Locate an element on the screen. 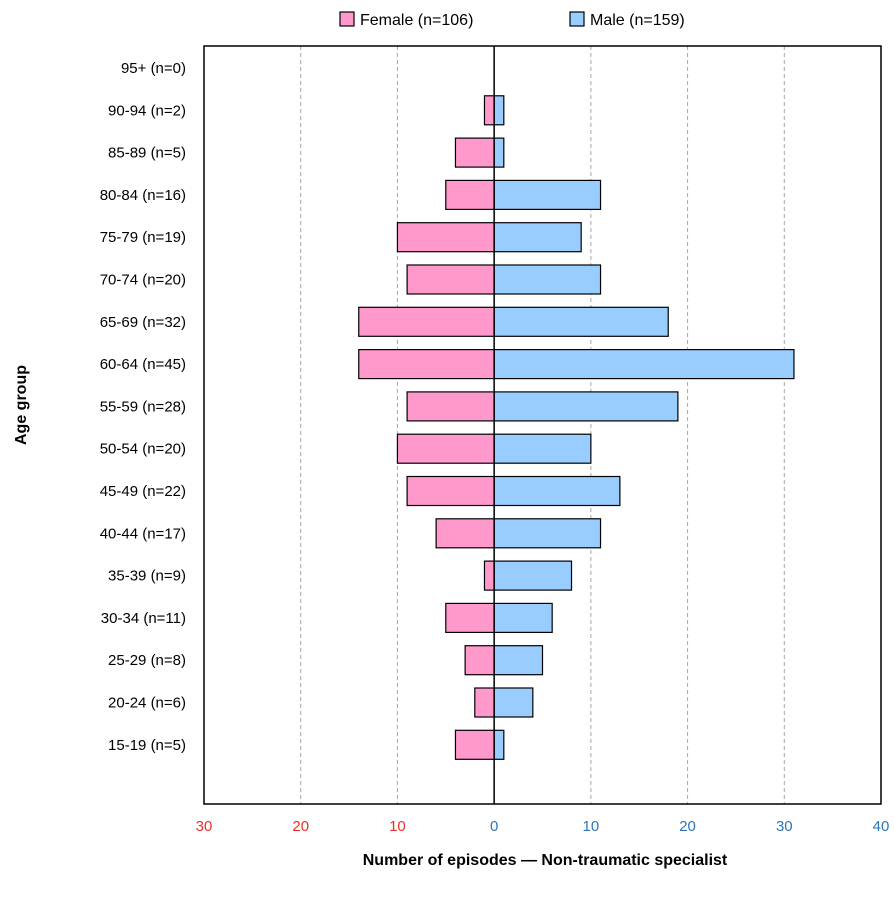 This screenshot has width=895, height=908. legend-swatch-female is located at coordinates (347, 19).